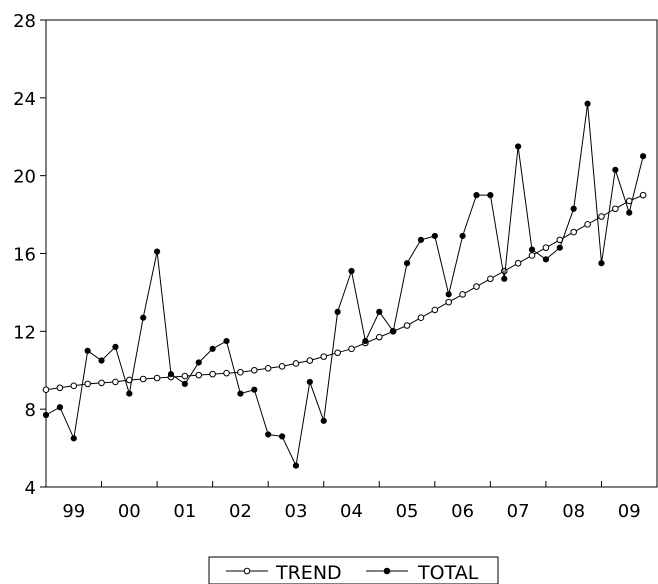  I want to click on x-tick-label: 00, so click(129, 511).